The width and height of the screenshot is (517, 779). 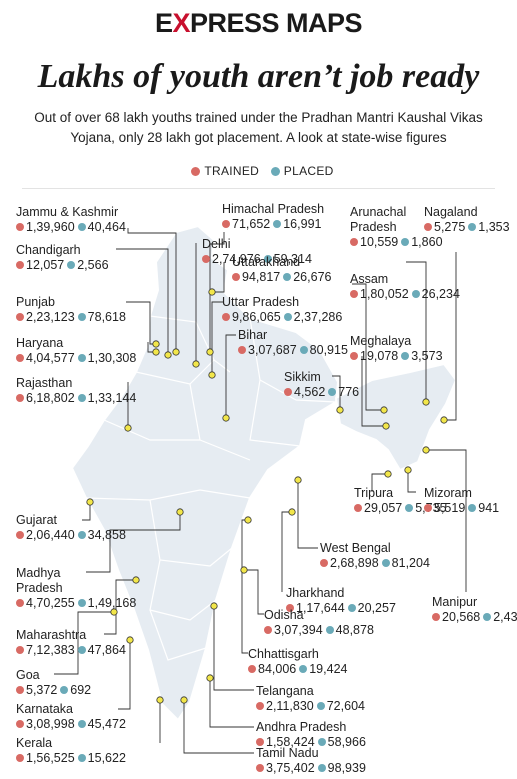 I want to click on state-name: Karnataka, so click(x=44, y=709).